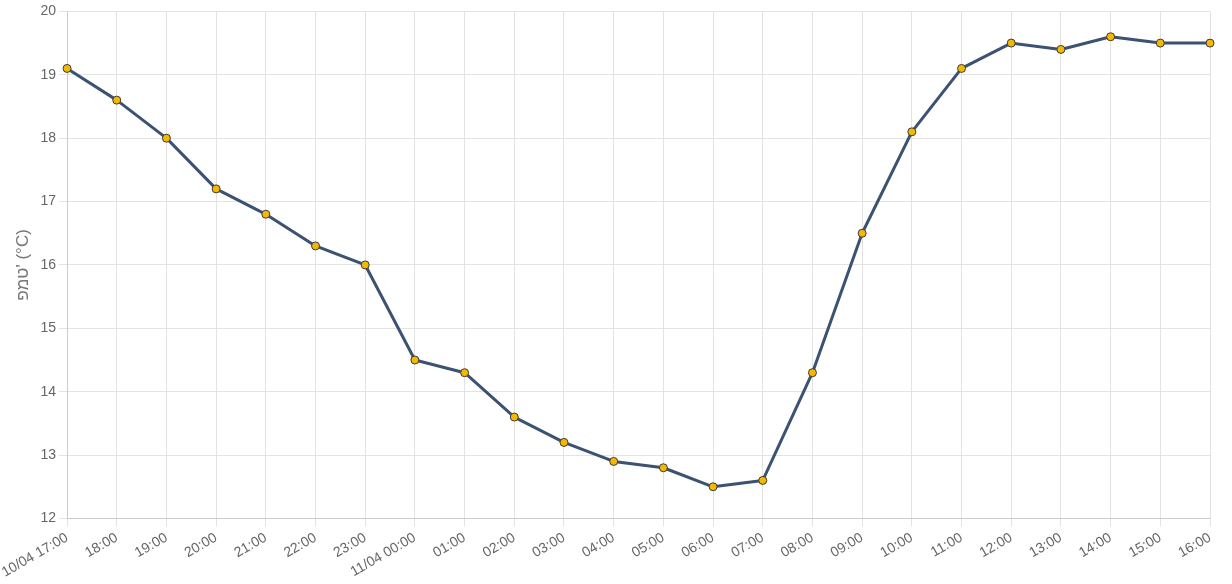  I want to click on y-tick-label: 12, so click(48, 517).